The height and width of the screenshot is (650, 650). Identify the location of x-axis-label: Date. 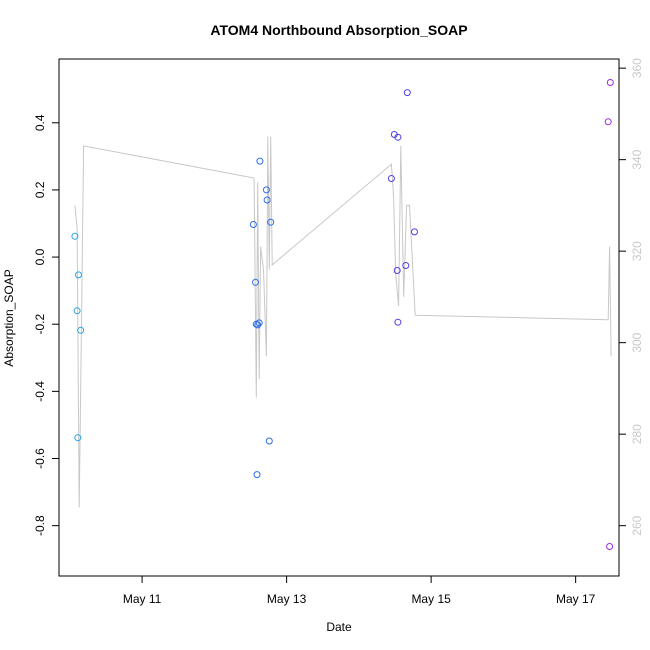
(339, 627).